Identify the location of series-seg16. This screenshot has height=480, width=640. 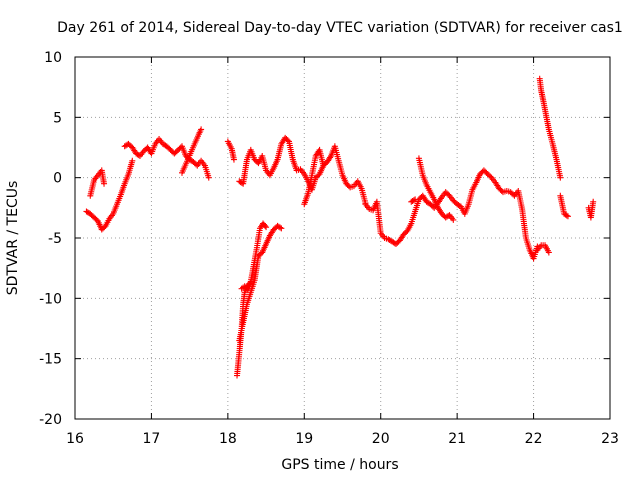
(543, 249).